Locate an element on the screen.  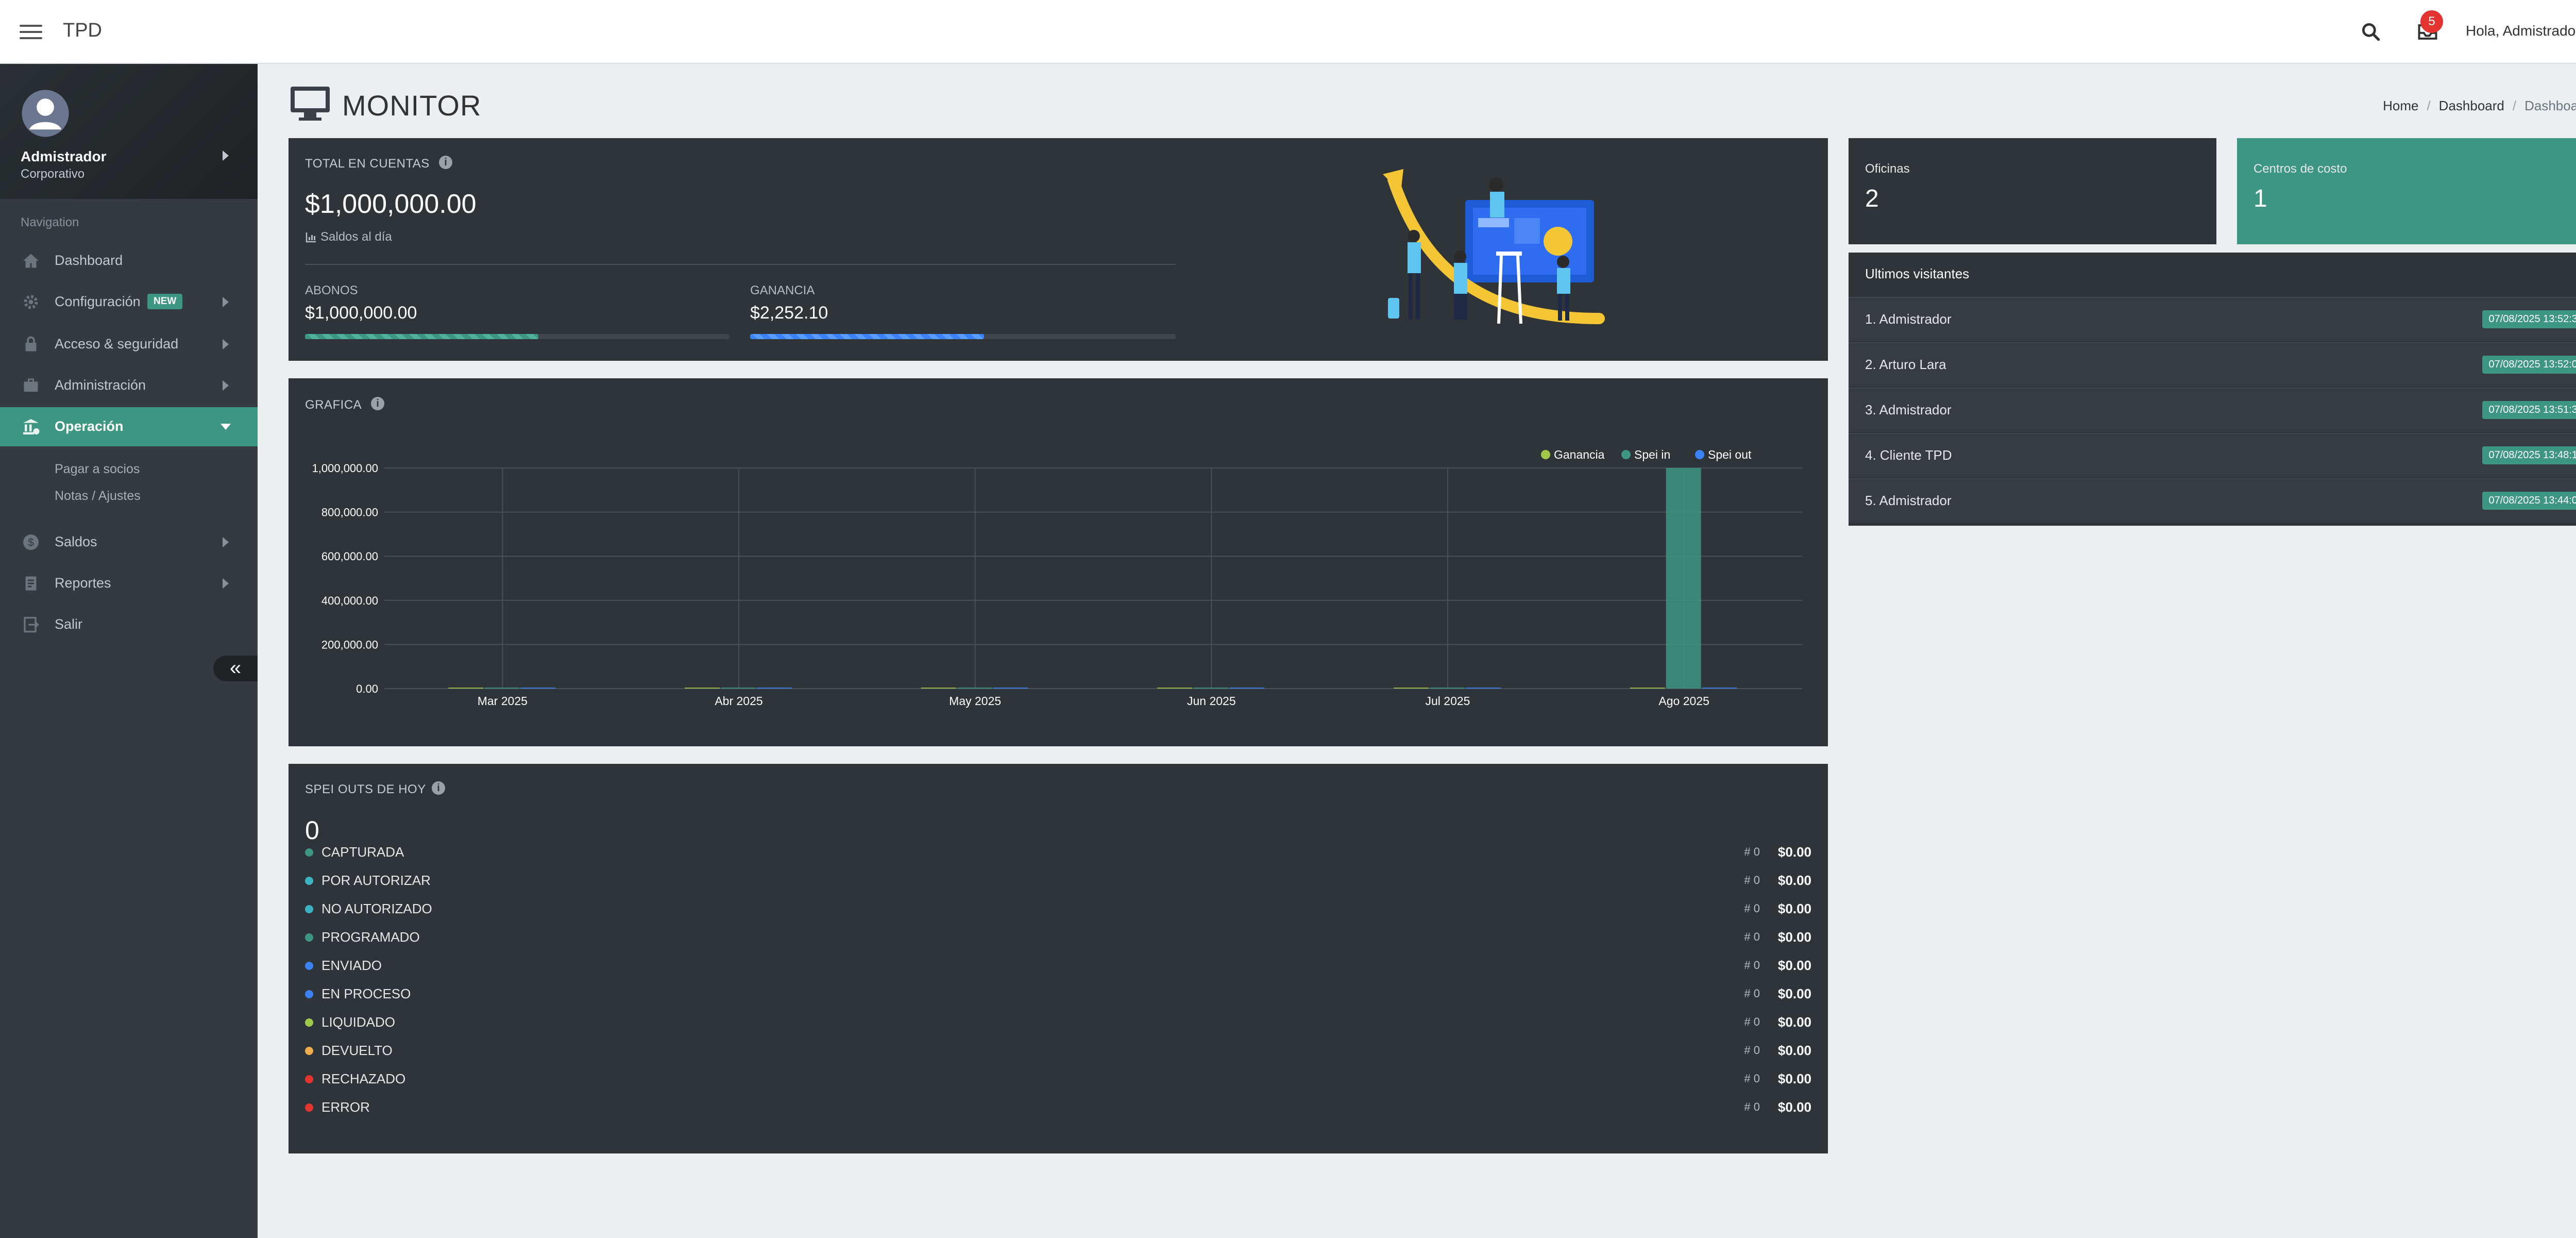
y-tick-label: 800,000.00 is located at coordinates (350, 512).